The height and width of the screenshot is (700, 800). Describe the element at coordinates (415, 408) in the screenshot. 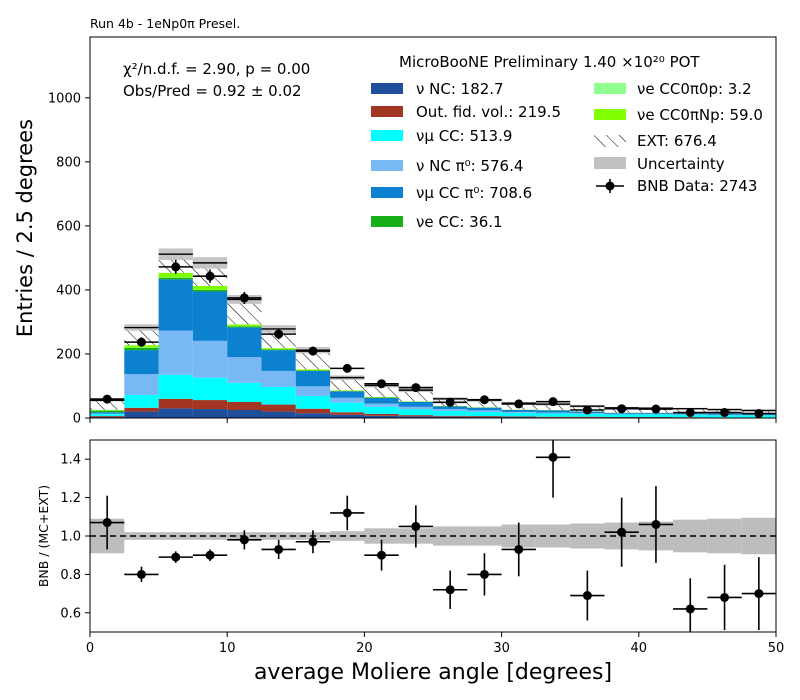

I see `bar-series3-bin9` at that location.